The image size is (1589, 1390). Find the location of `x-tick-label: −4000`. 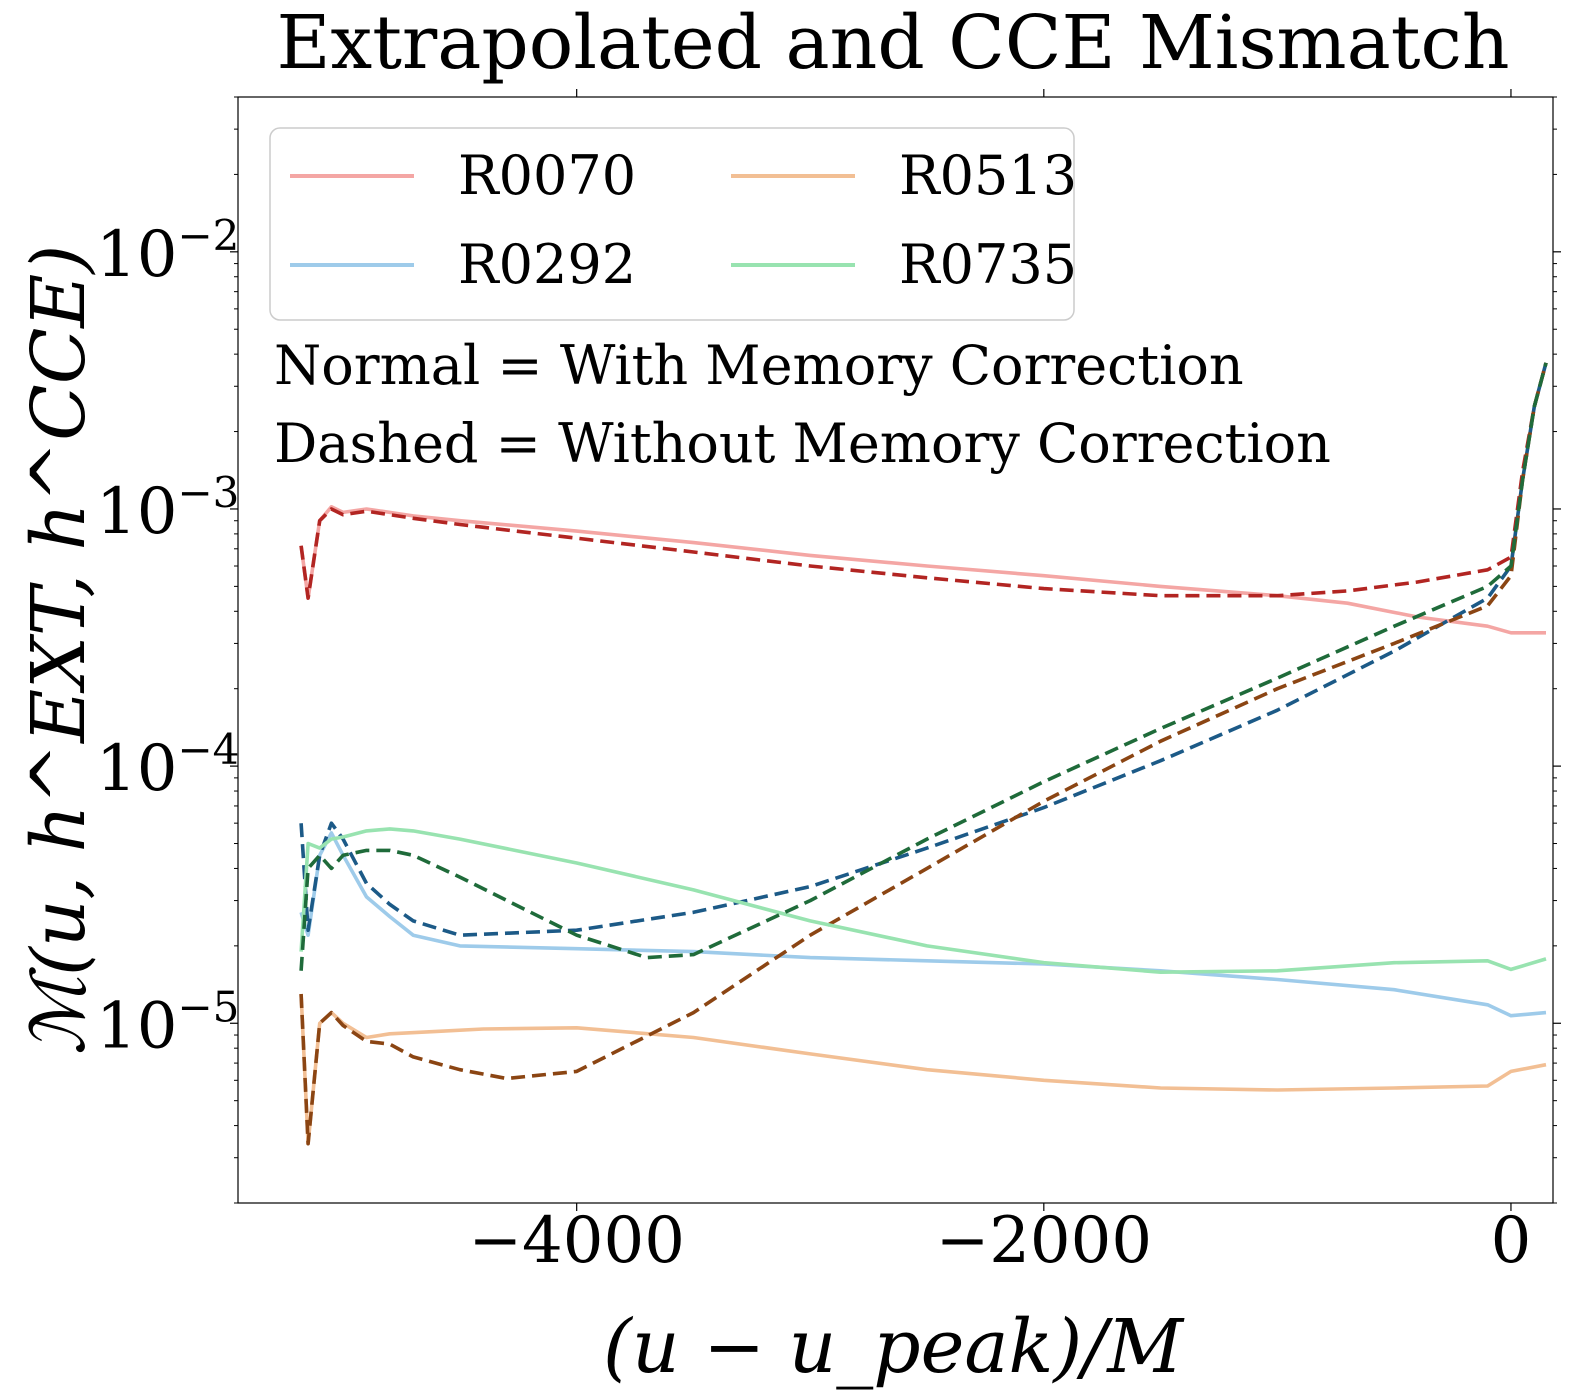

x-tick-label: −4000 is located at coordinates (576, 1241).